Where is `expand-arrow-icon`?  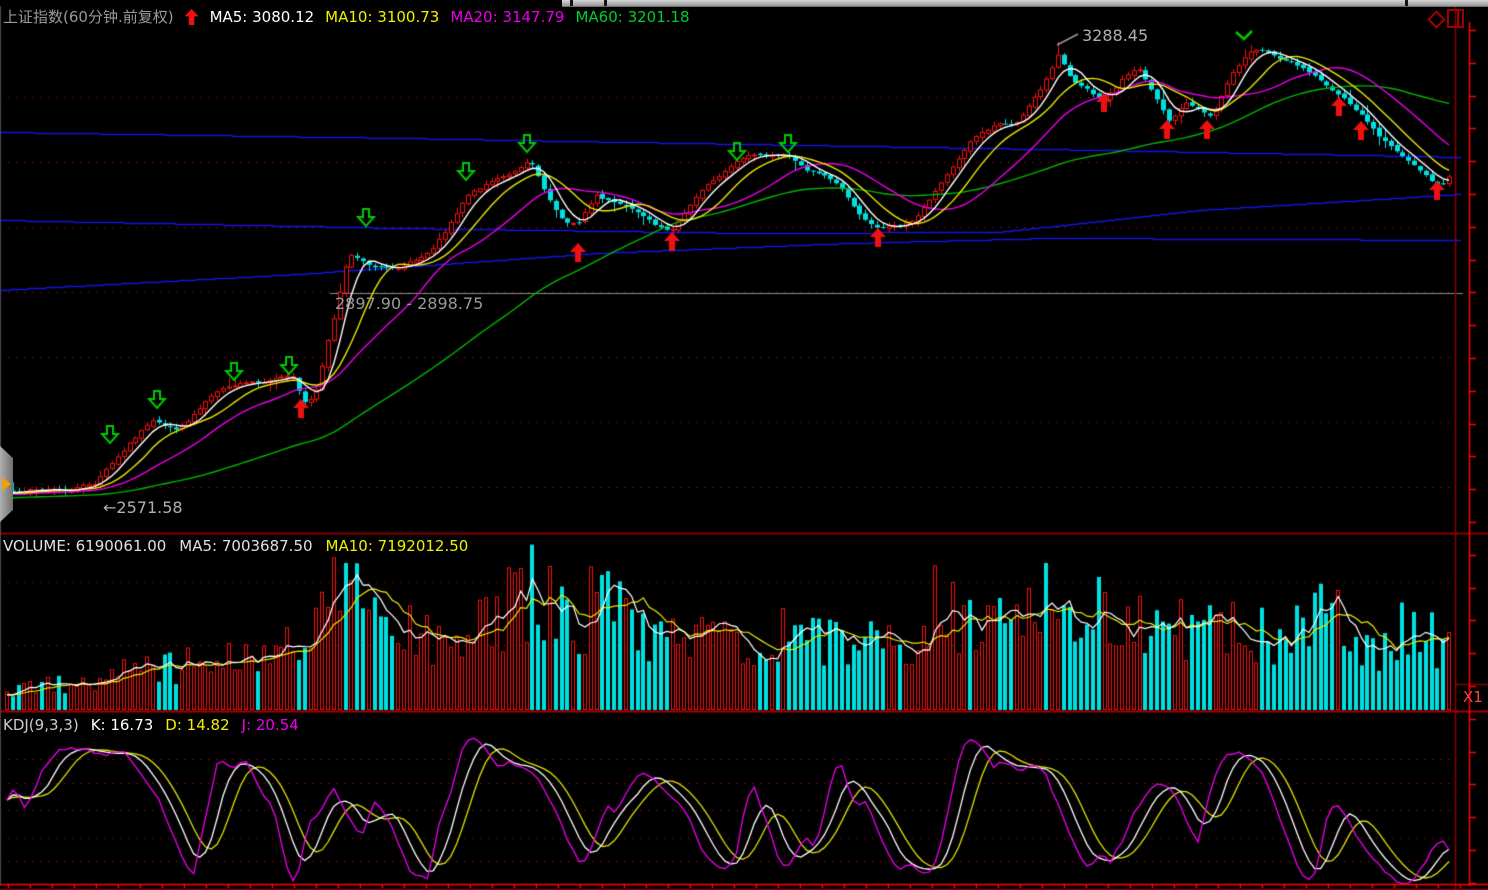
expand-arrow-icon is located at coordinates (6, 484).